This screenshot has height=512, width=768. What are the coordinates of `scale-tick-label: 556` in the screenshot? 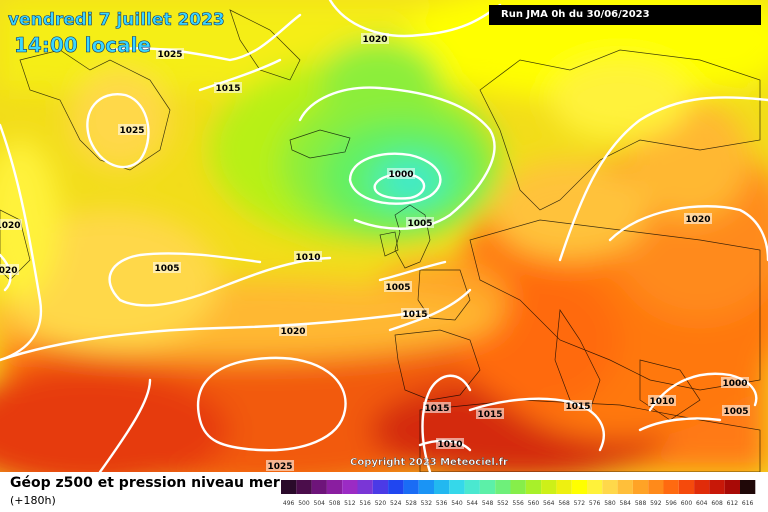 It's located at (518, 503).